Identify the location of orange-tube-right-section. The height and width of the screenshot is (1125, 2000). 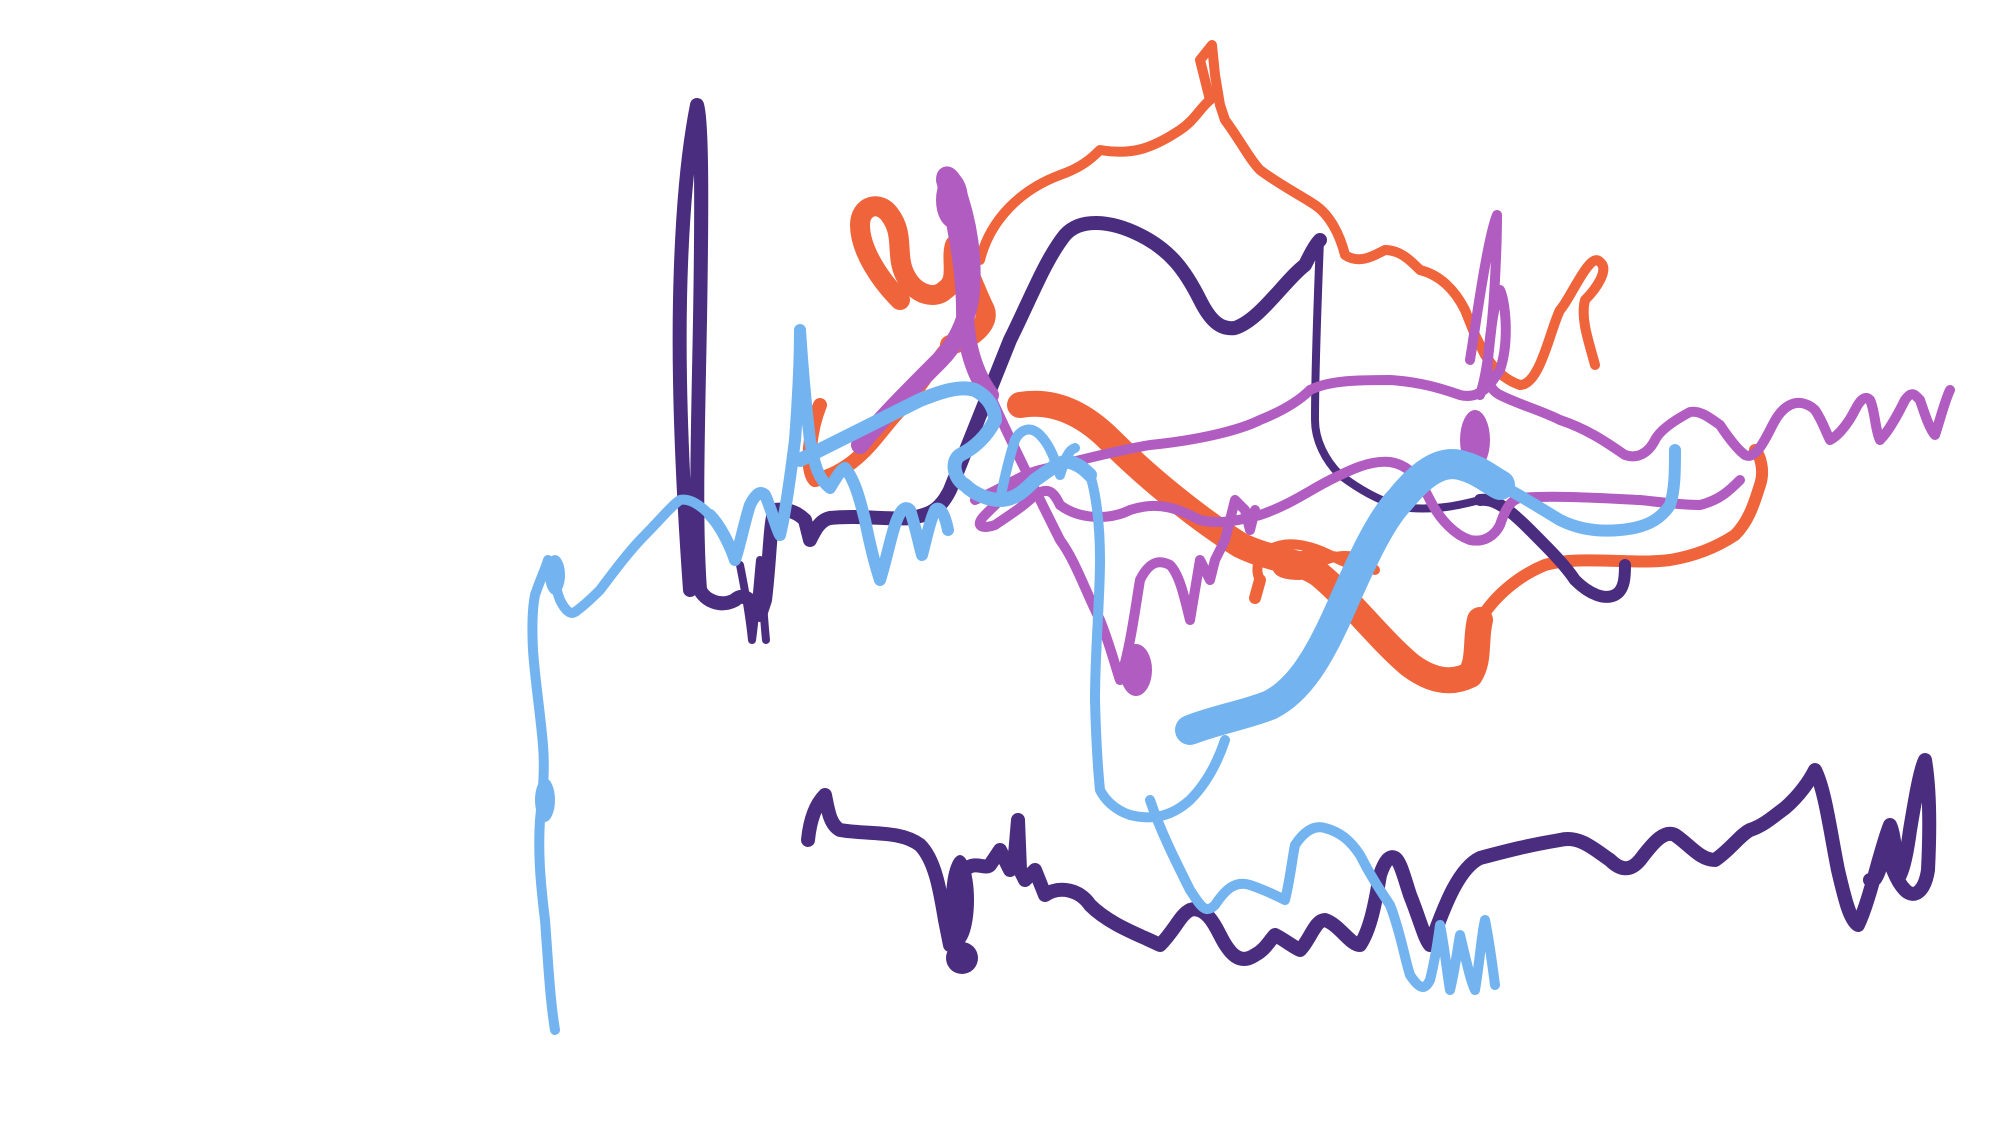
(1621, 535).